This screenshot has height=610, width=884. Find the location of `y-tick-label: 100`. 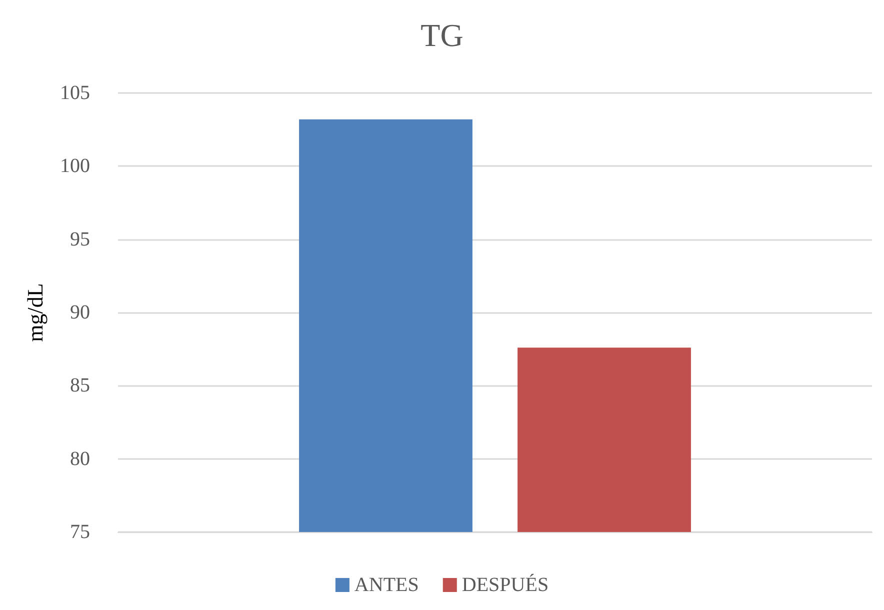

y-tick-label: 100 is located at coordinates (75, 166).